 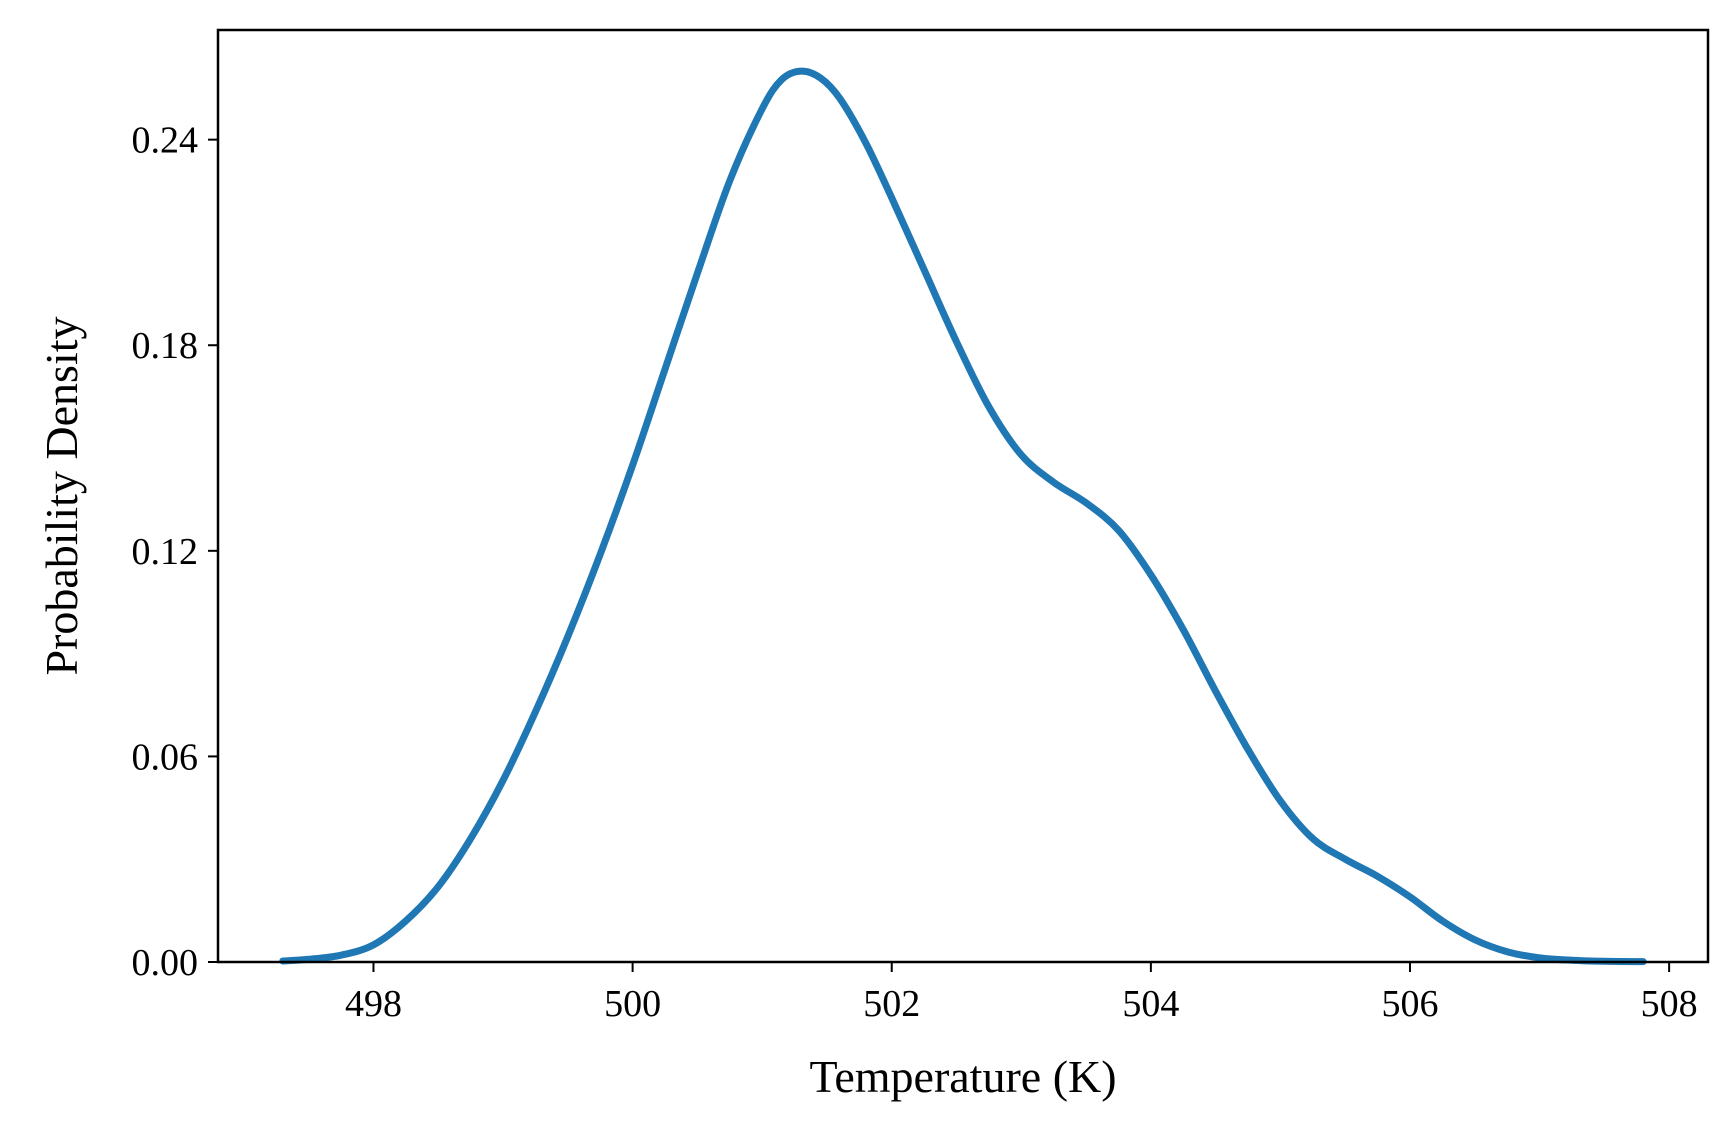 I want to click on x-tick-label: 506, so click(x=1410, y=1004).